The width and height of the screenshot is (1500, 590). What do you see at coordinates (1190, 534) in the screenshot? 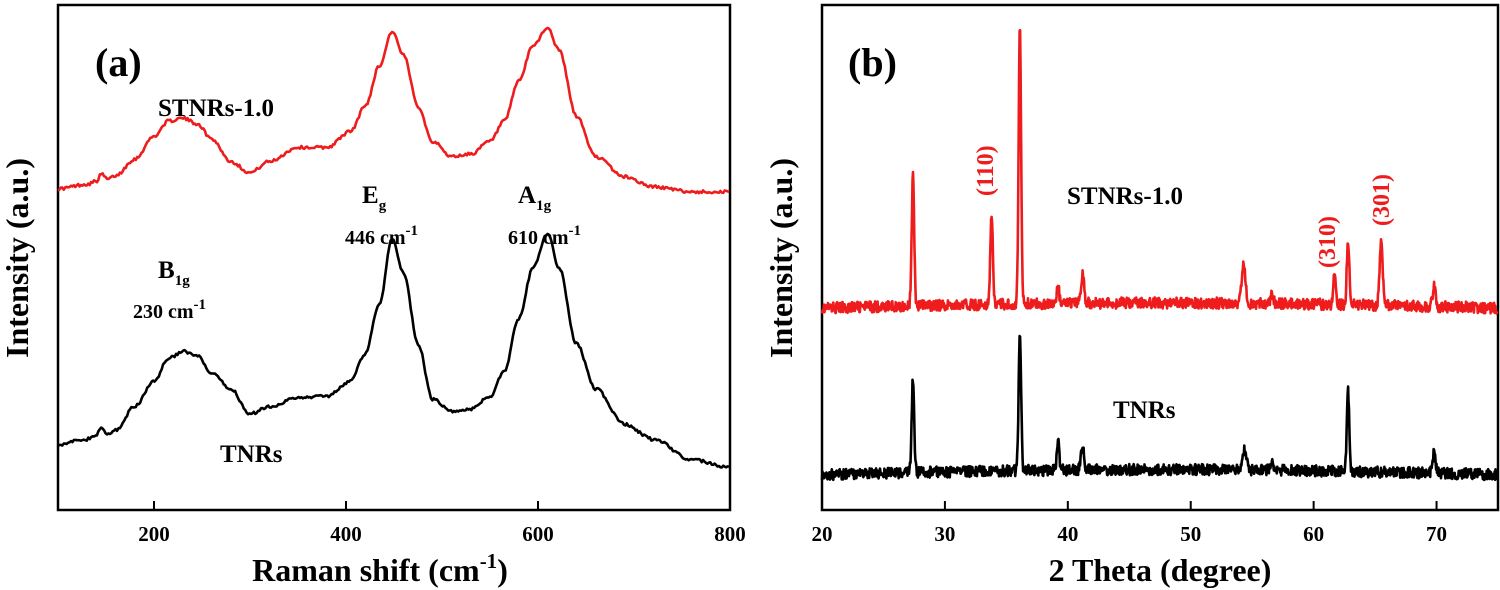
I see `panel-b-xtick-label: 50` at bounding box center [1190, 534].